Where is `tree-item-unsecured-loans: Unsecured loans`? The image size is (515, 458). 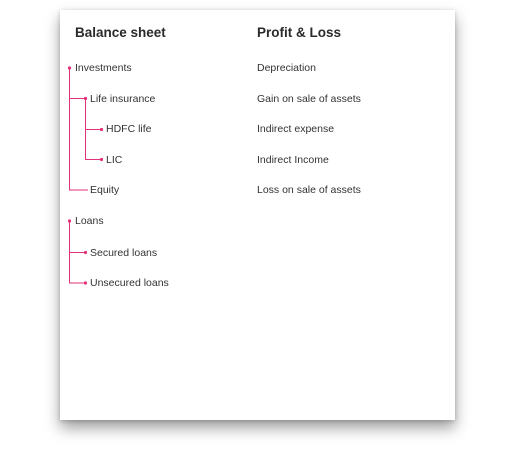
tree-item-unsecured-loans: Unsecured loans is located at coordinates (129, 283).